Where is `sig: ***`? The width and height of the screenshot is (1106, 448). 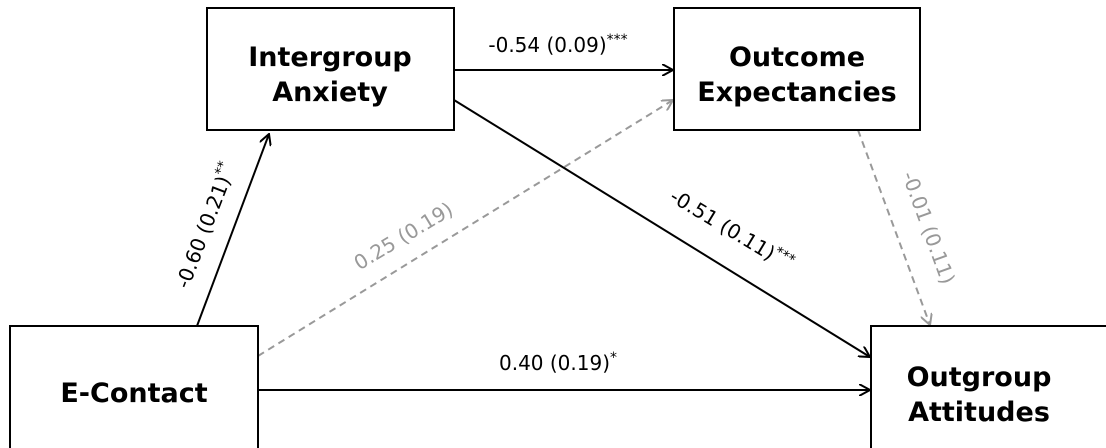
sig: *** is located at coordinates (617, 40).